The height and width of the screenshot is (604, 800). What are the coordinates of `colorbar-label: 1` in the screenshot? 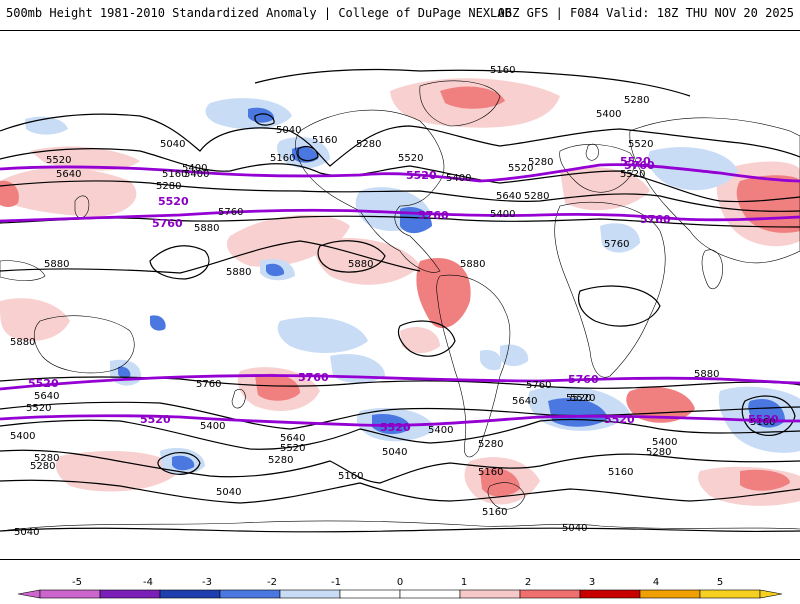 It's located at (464, 582).